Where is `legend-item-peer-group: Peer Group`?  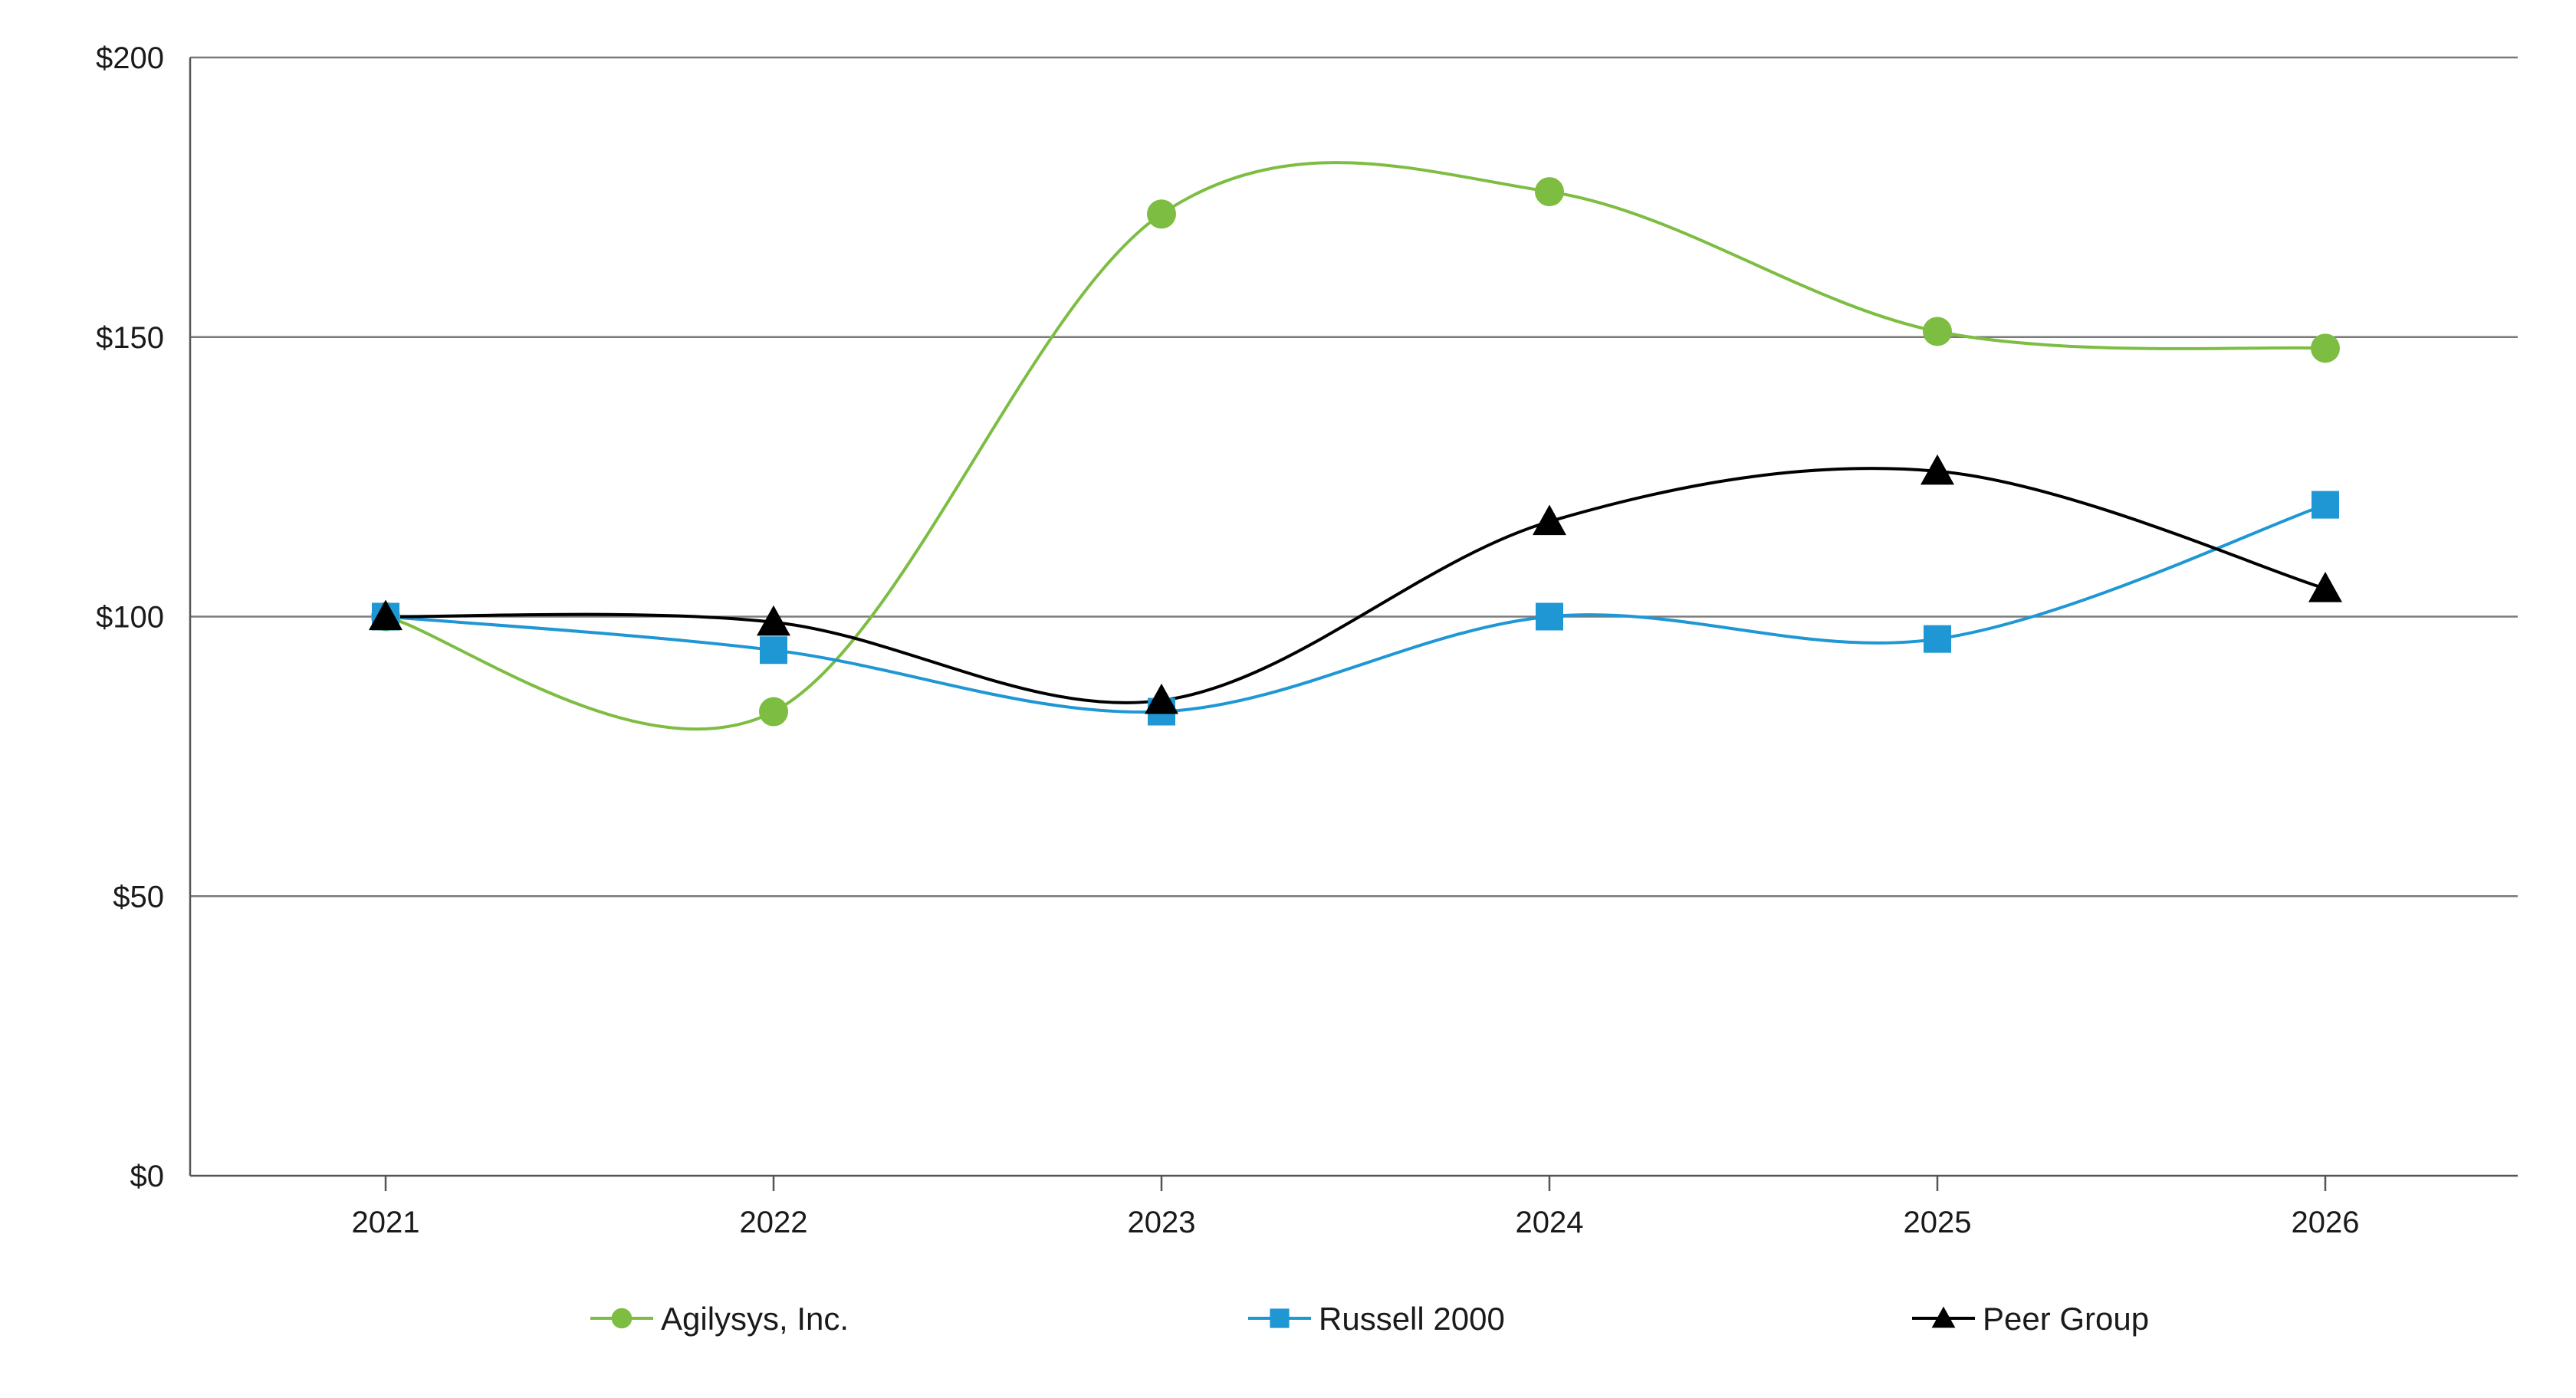 legend-item-peer-group: Peer Group is located at coordinates (2031, 1319).